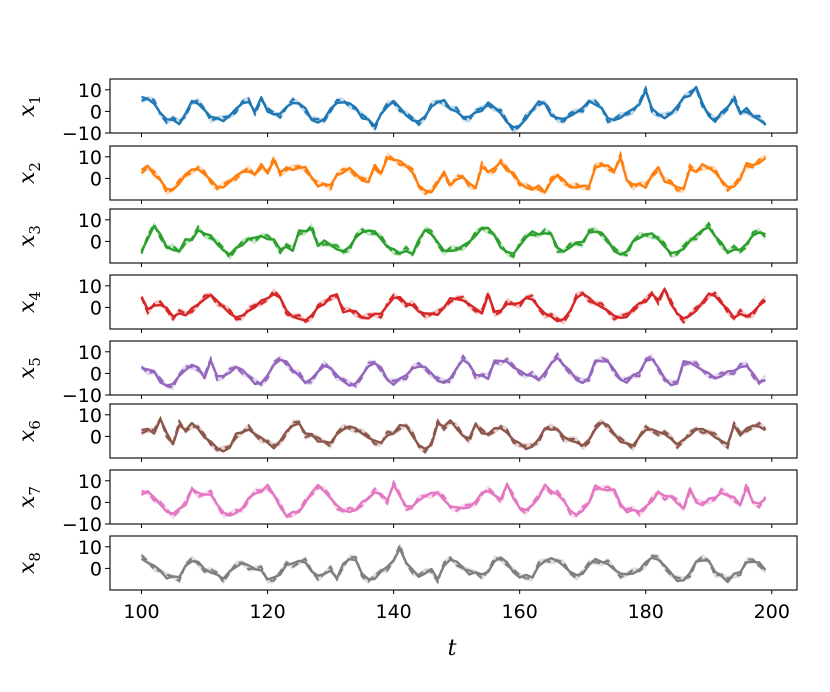 Image resolution: width=830 pixels, height=692 pixels. I want to click on panel-3-frame, so click(453, 236).